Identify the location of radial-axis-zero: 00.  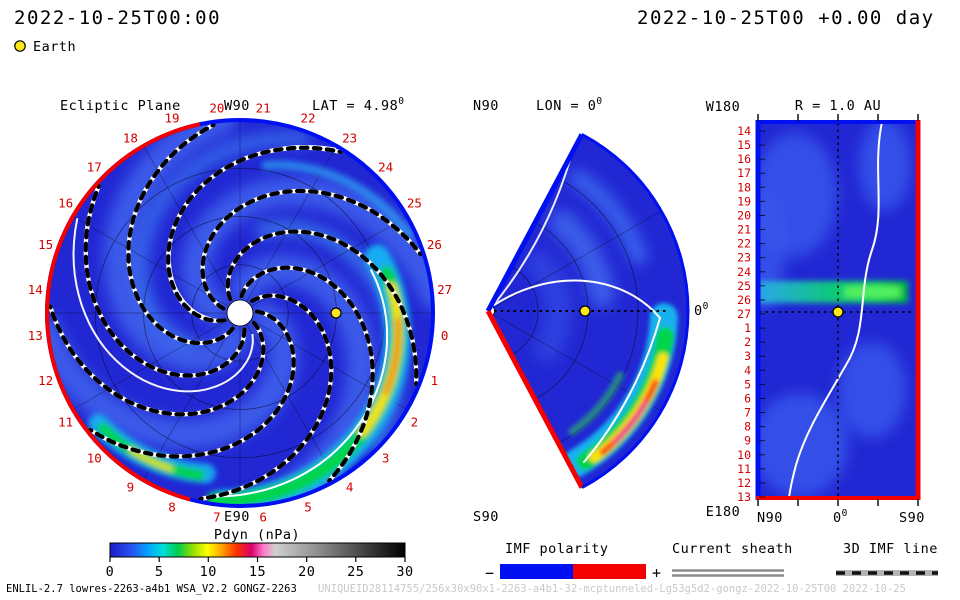
(840, 517).